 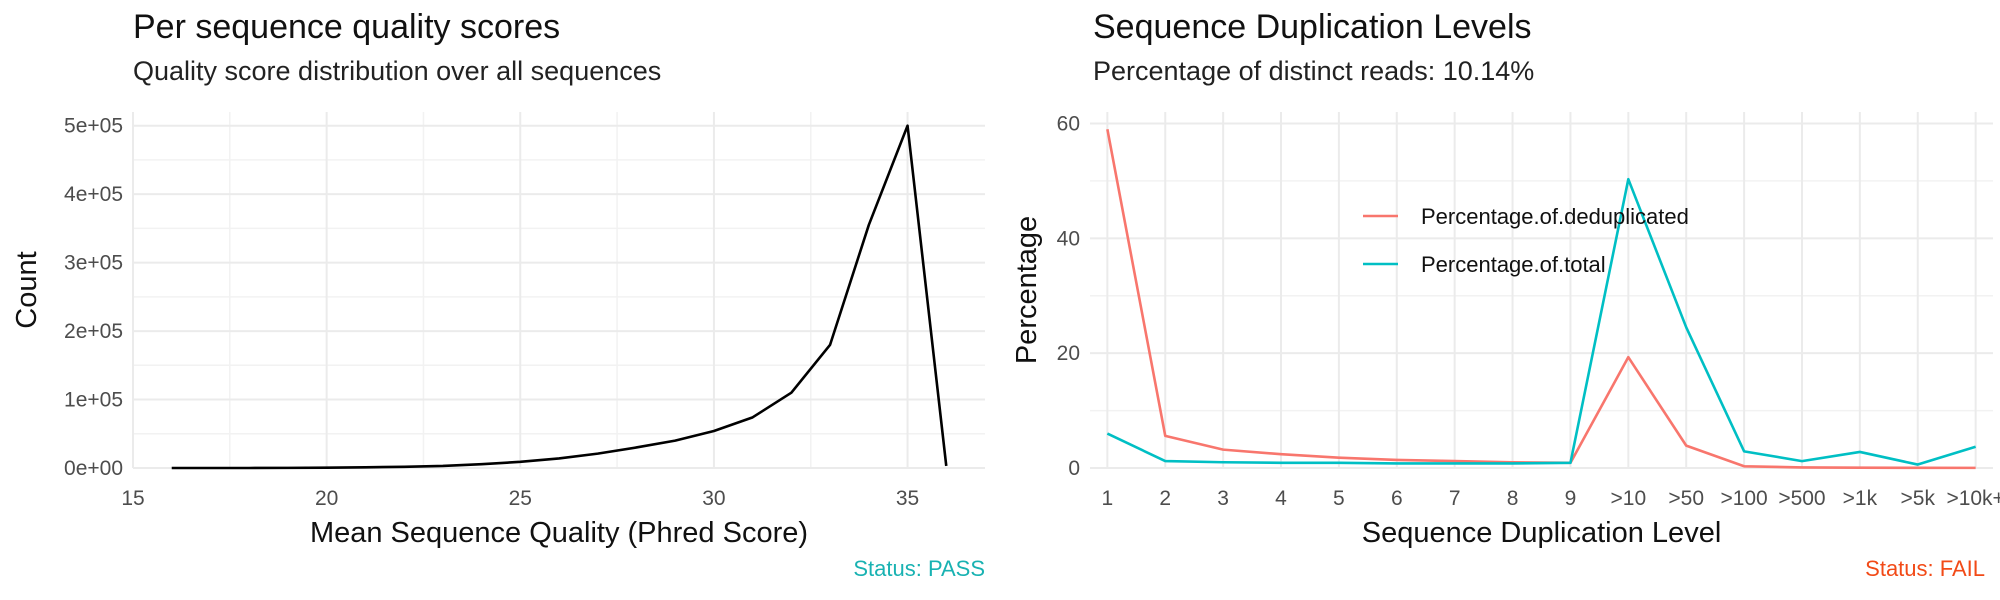 What do you see at coordinates (1108, 498) in the screenshot?
I see `x-tick-label: 1` at bounding box center [1108, 498].